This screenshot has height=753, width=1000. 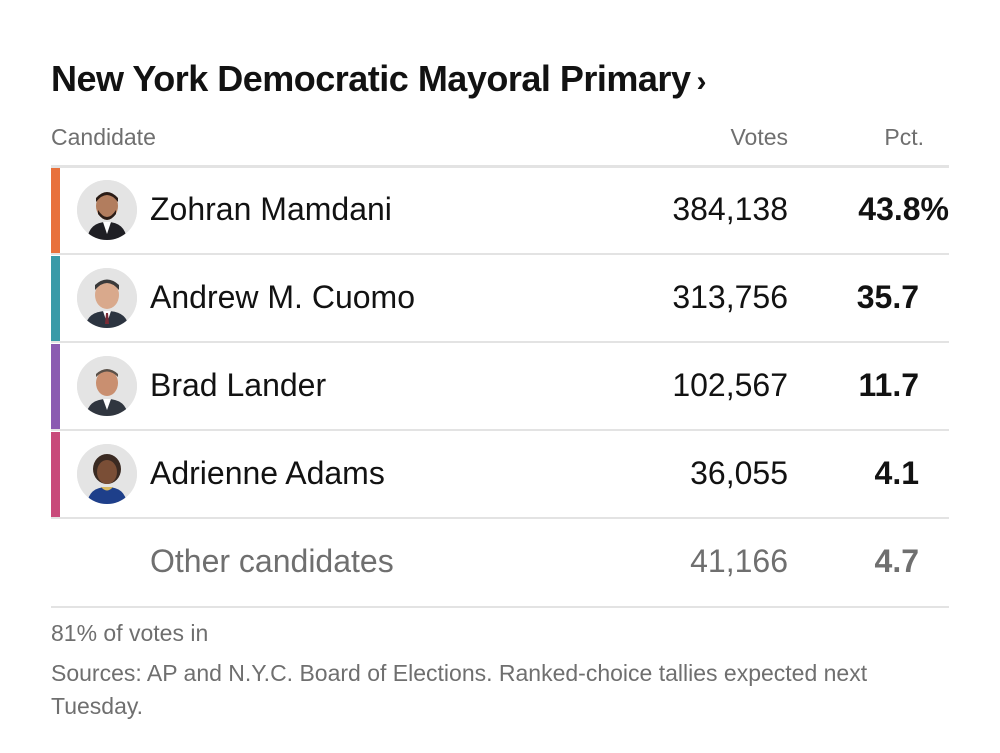 I want to click on table-bottom-divider, so click(x=500, y=607).